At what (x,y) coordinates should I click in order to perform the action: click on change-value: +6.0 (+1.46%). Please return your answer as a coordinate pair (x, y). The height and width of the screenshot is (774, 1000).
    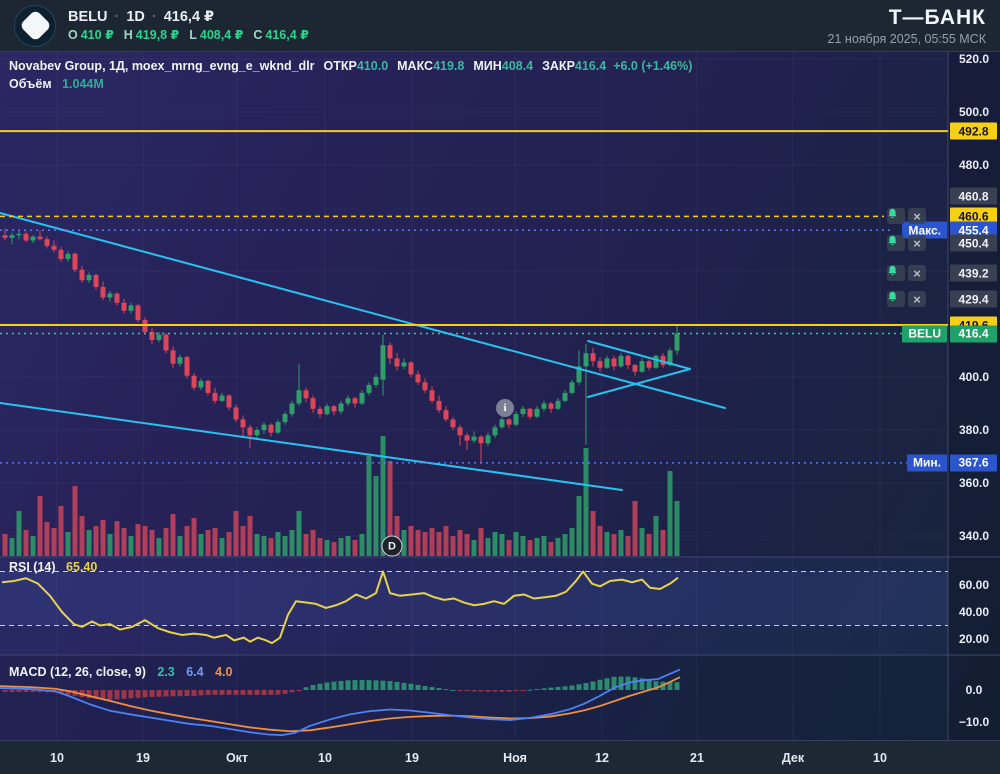
    Looking at the image, I should click on (653, 66).